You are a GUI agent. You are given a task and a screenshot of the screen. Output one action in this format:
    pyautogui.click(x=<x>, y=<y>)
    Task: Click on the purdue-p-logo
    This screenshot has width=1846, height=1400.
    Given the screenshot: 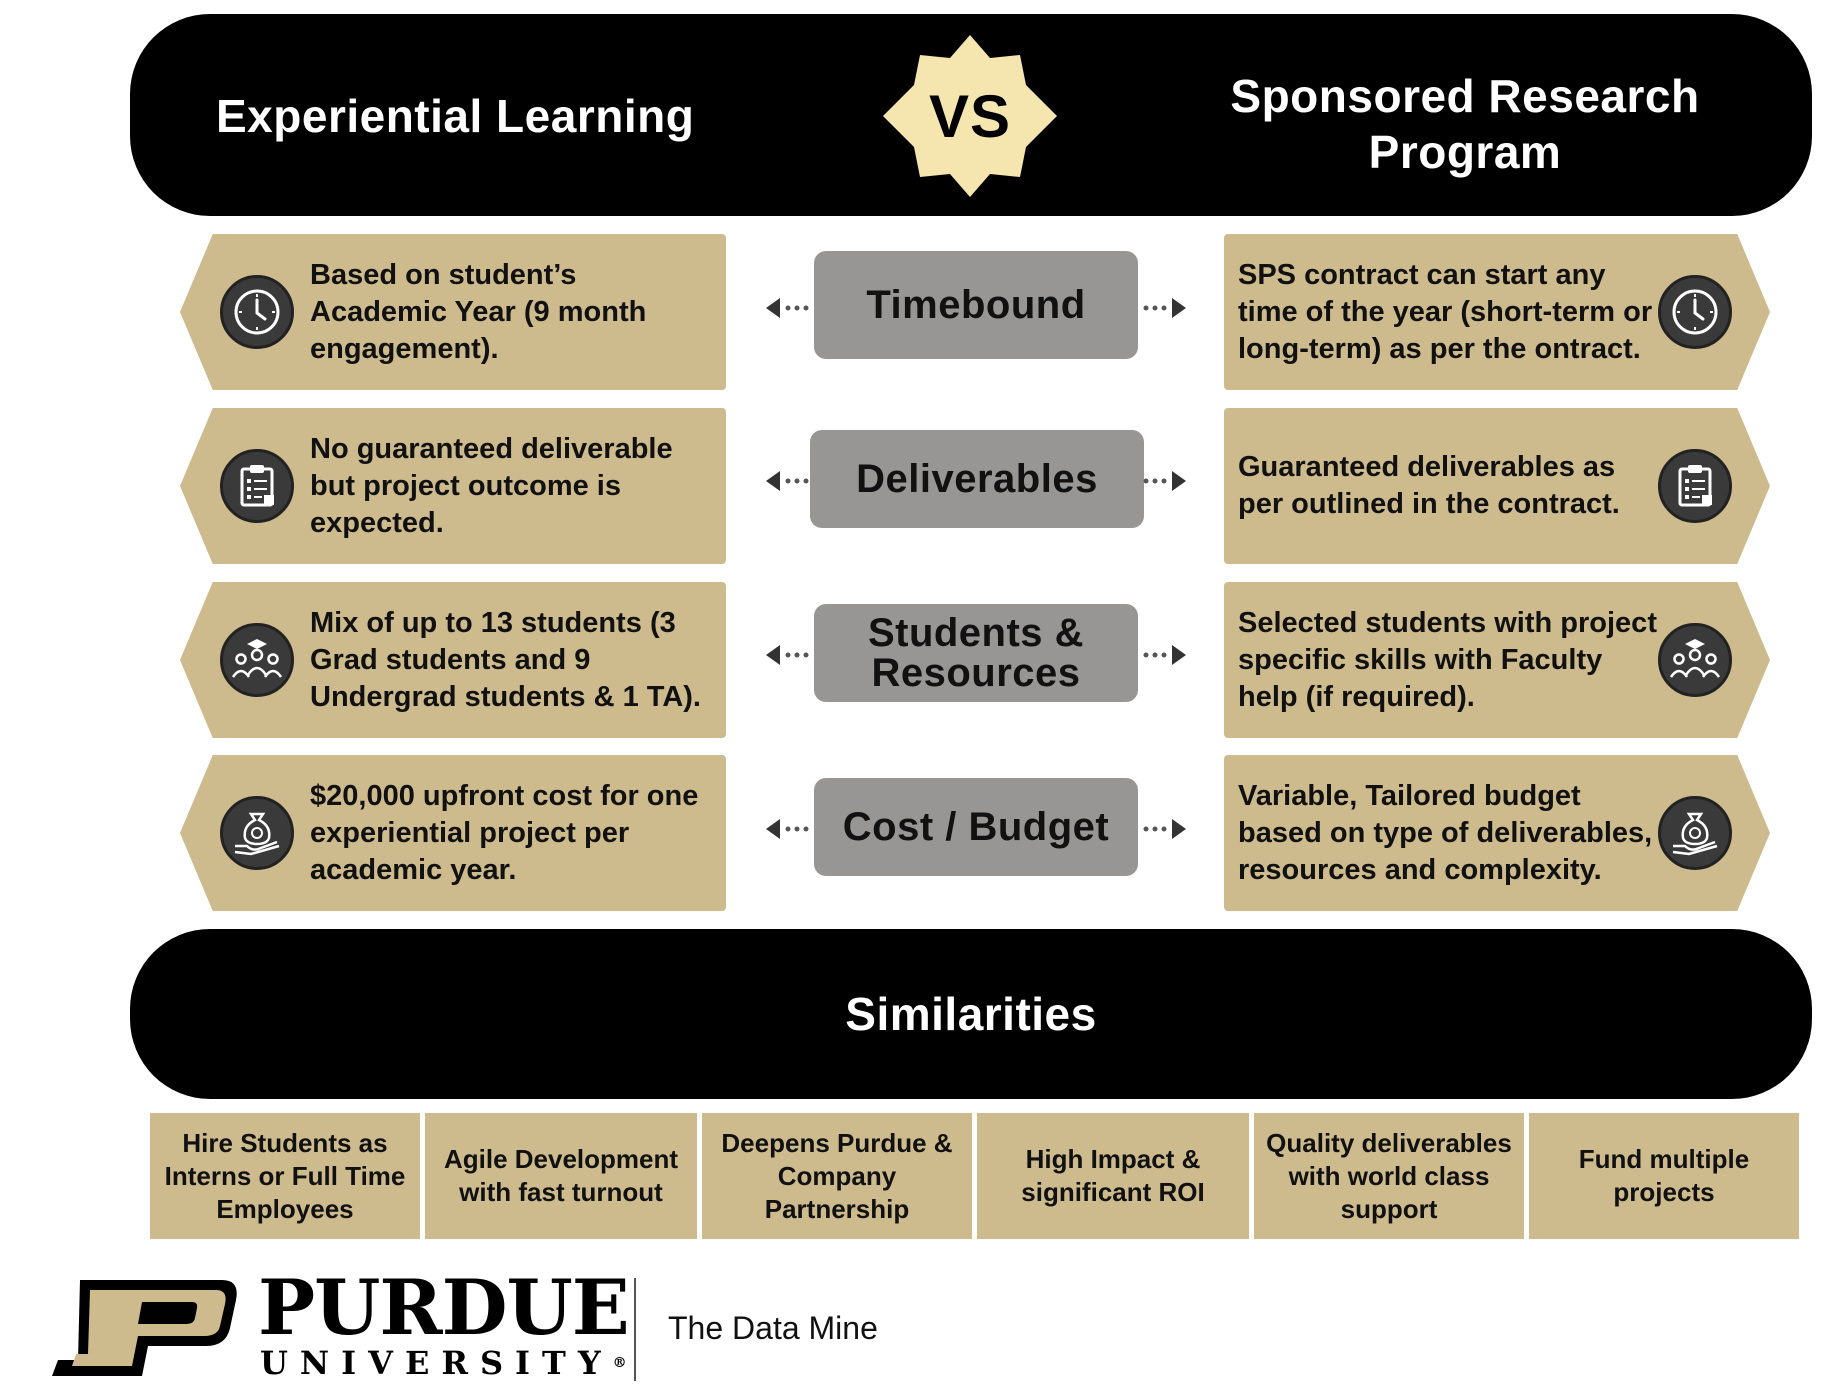 What is the action you would take?
    pyautogui.click(x=144, y=1328)
    